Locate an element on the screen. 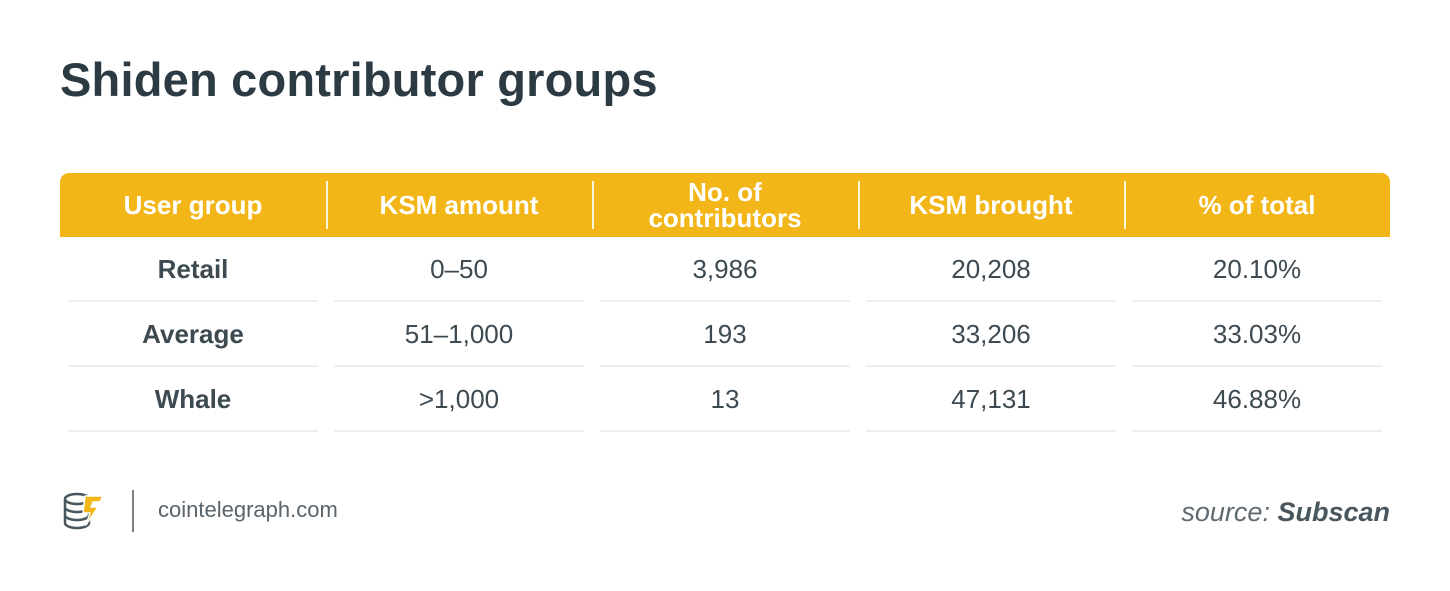 This screenshot has width=1450, height=591. footer-divider is located at coordinates (133, 511).